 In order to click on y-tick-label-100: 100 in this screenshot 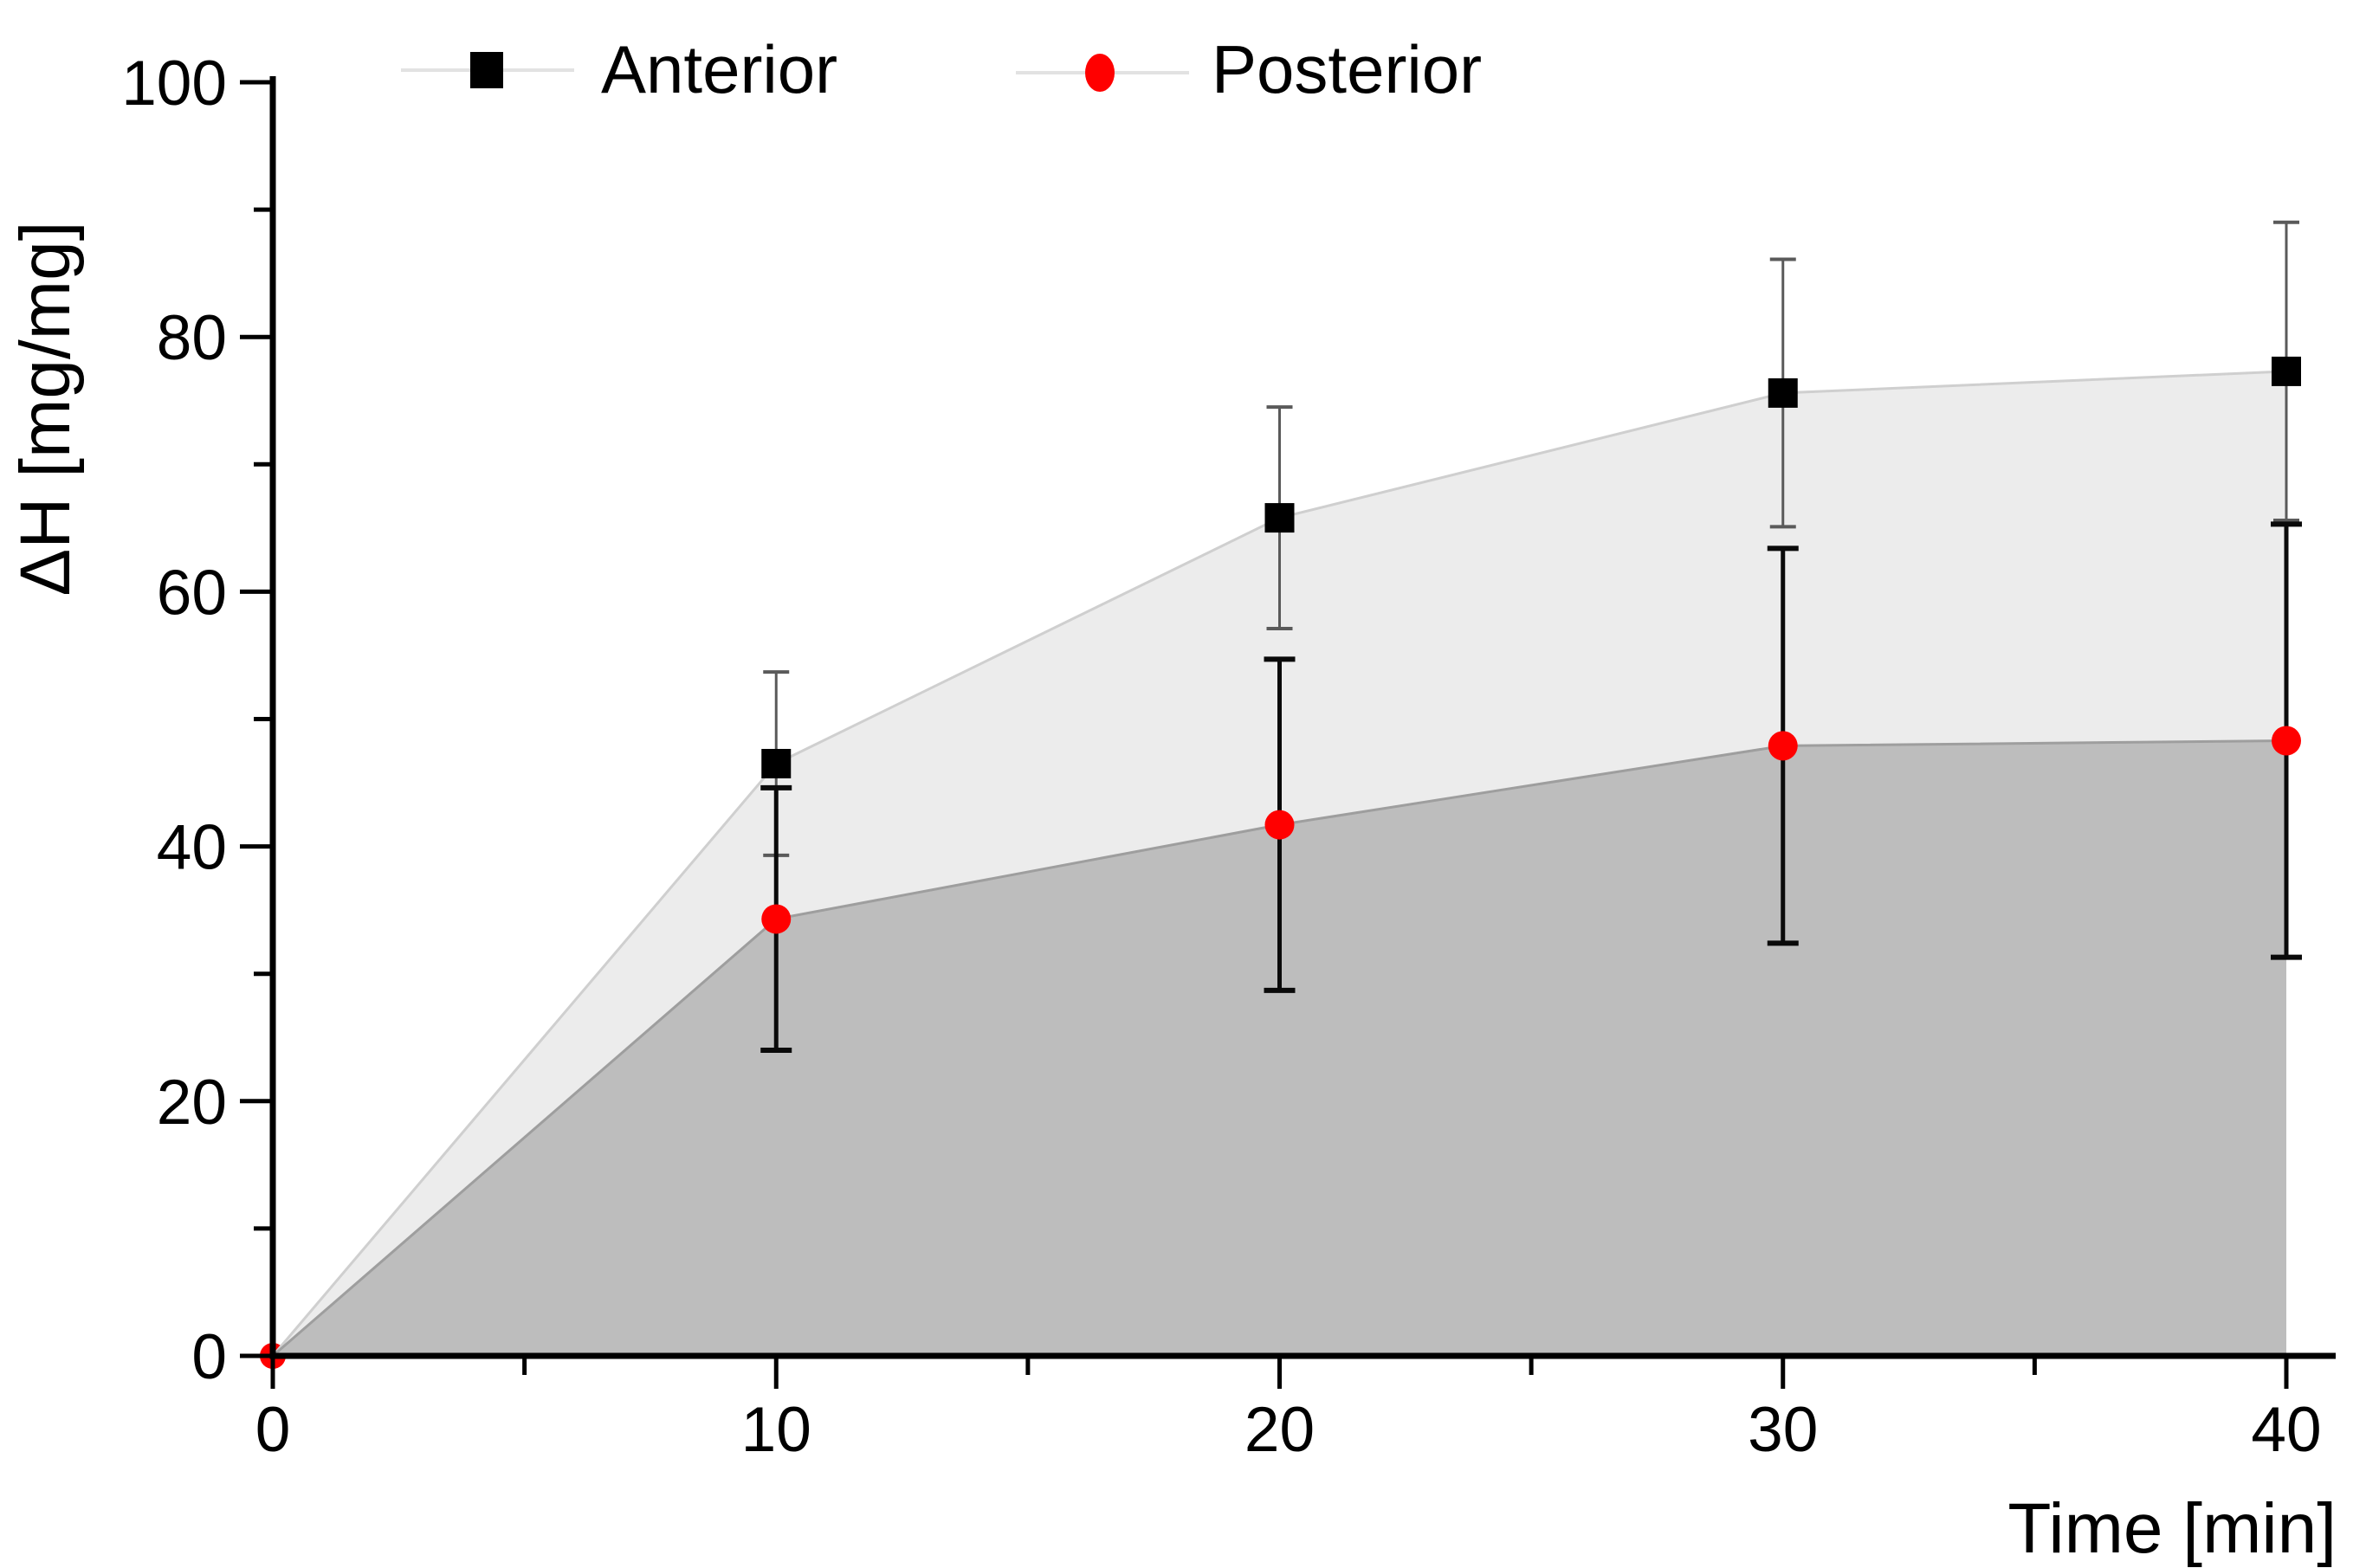, I will do `click(174, 83)`.